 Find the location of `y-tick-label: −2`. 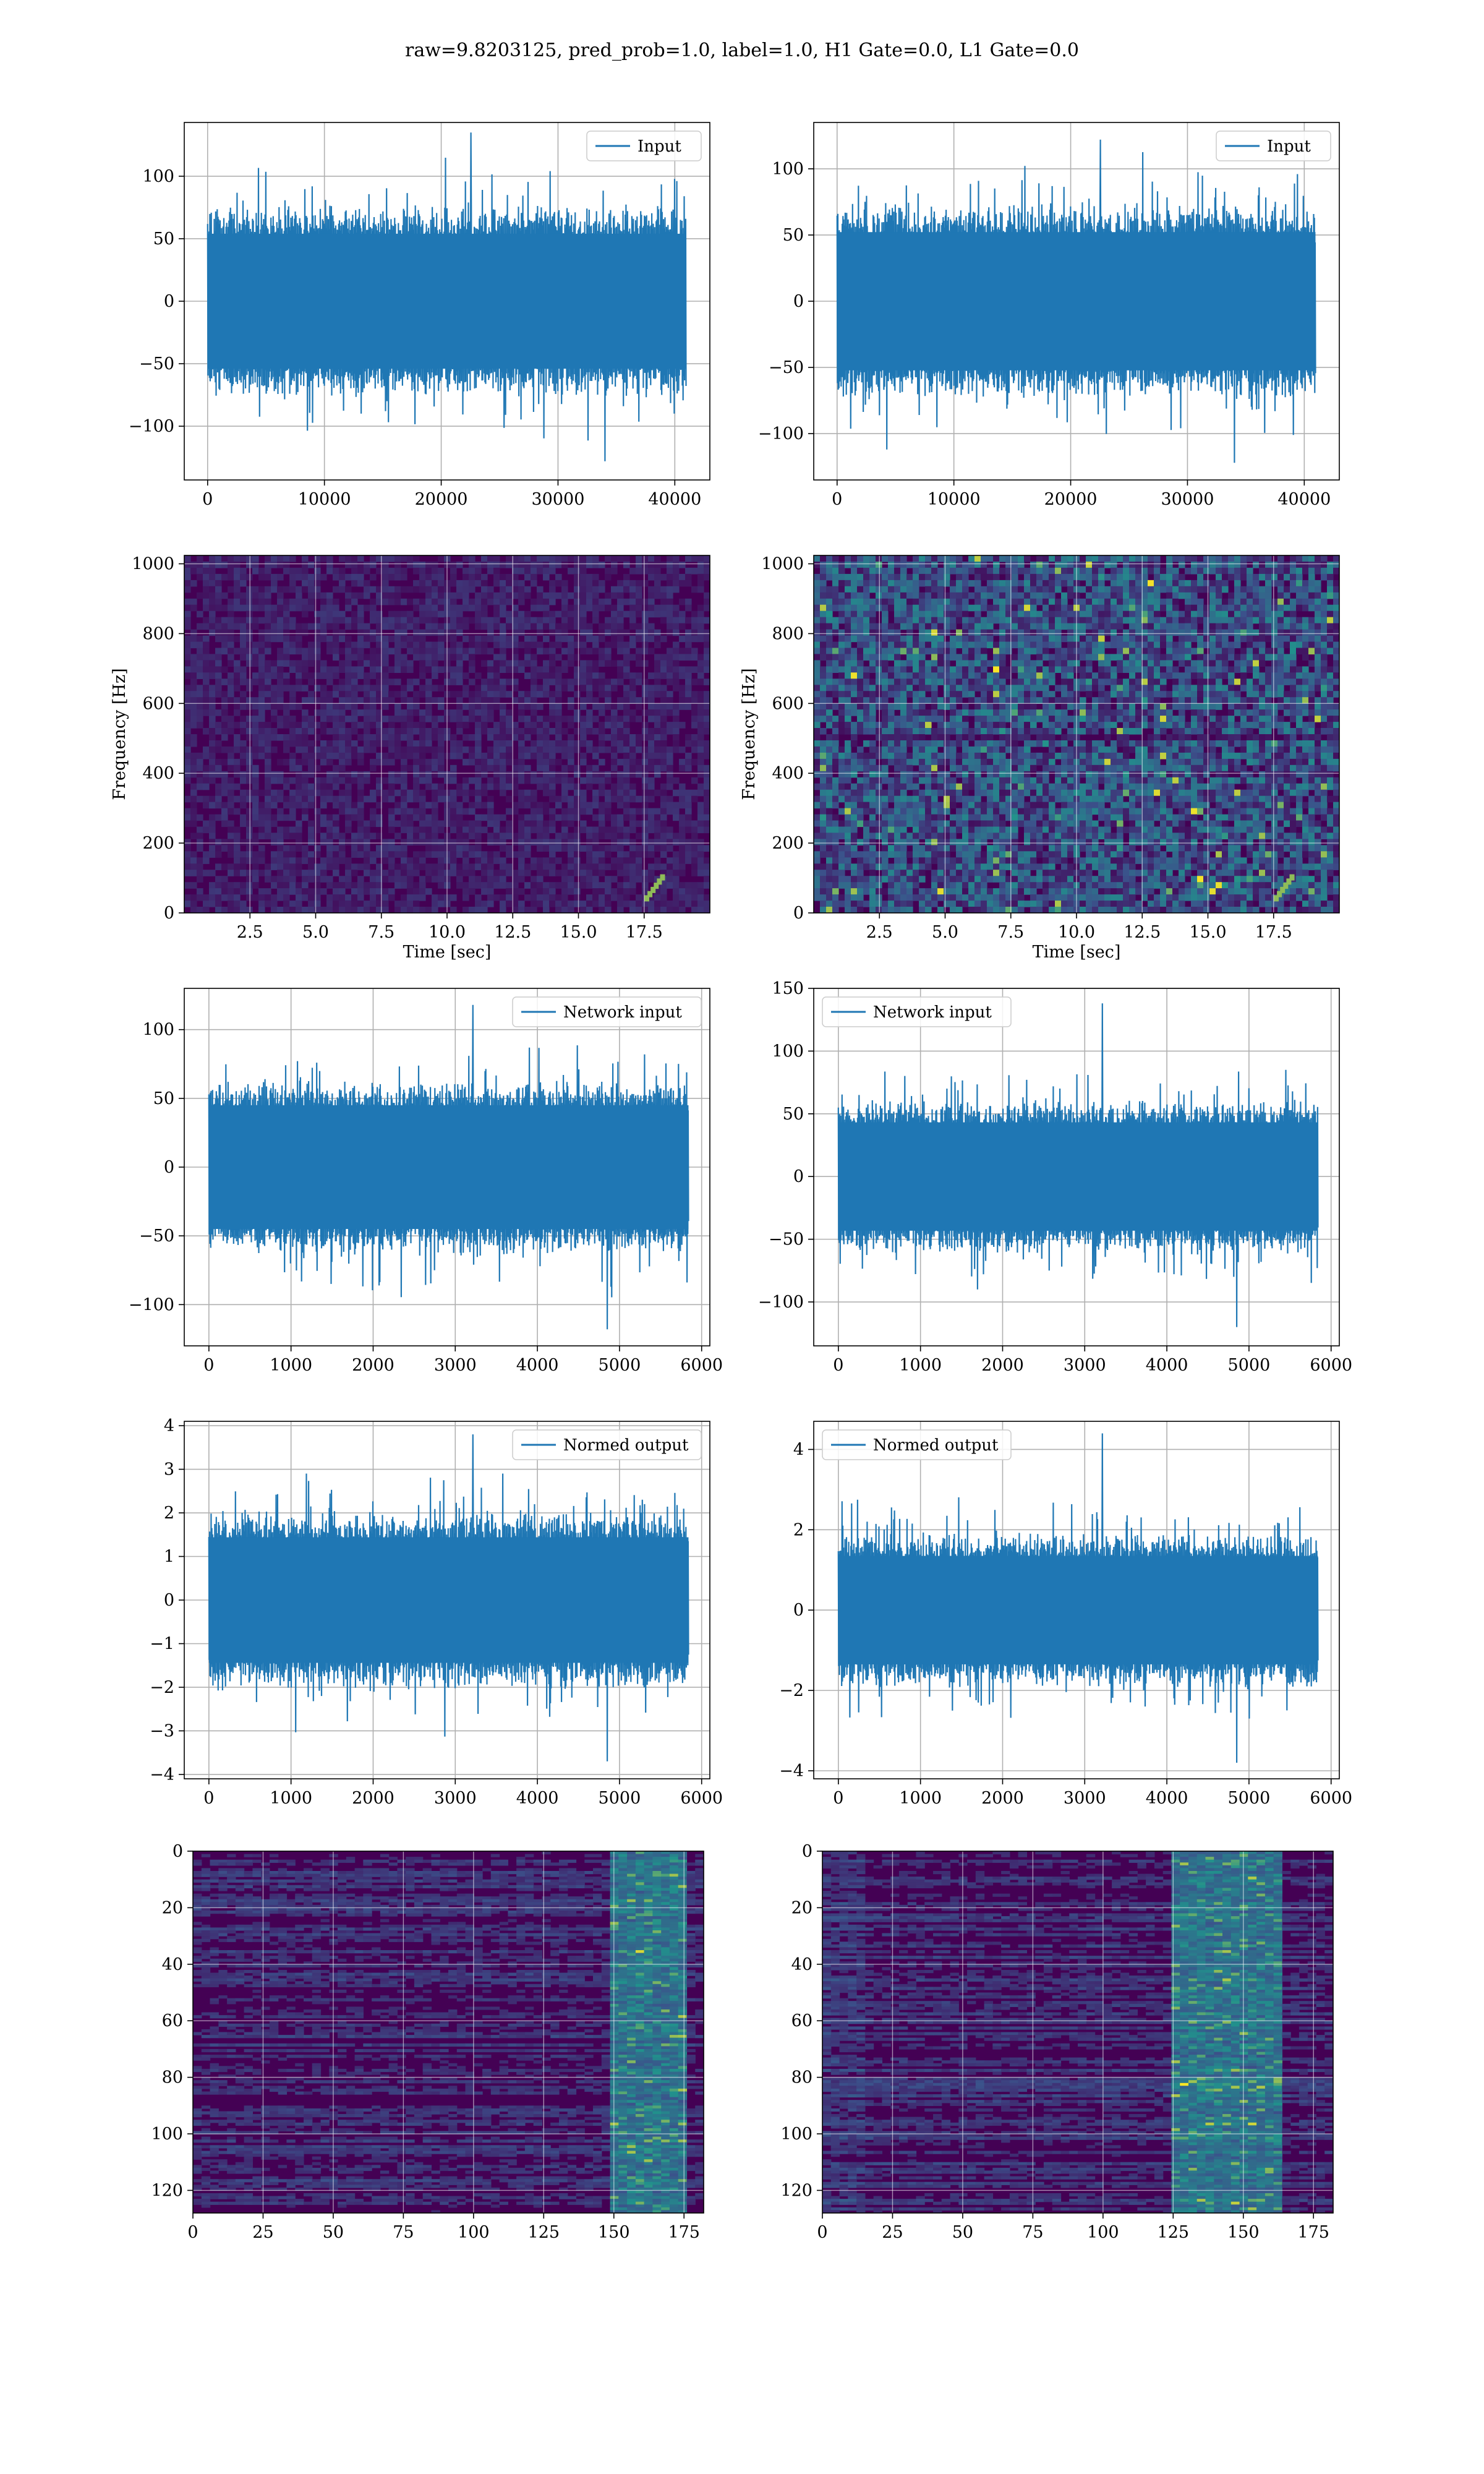

y-tick-label: −2 is located at coordinates (791, 1690).